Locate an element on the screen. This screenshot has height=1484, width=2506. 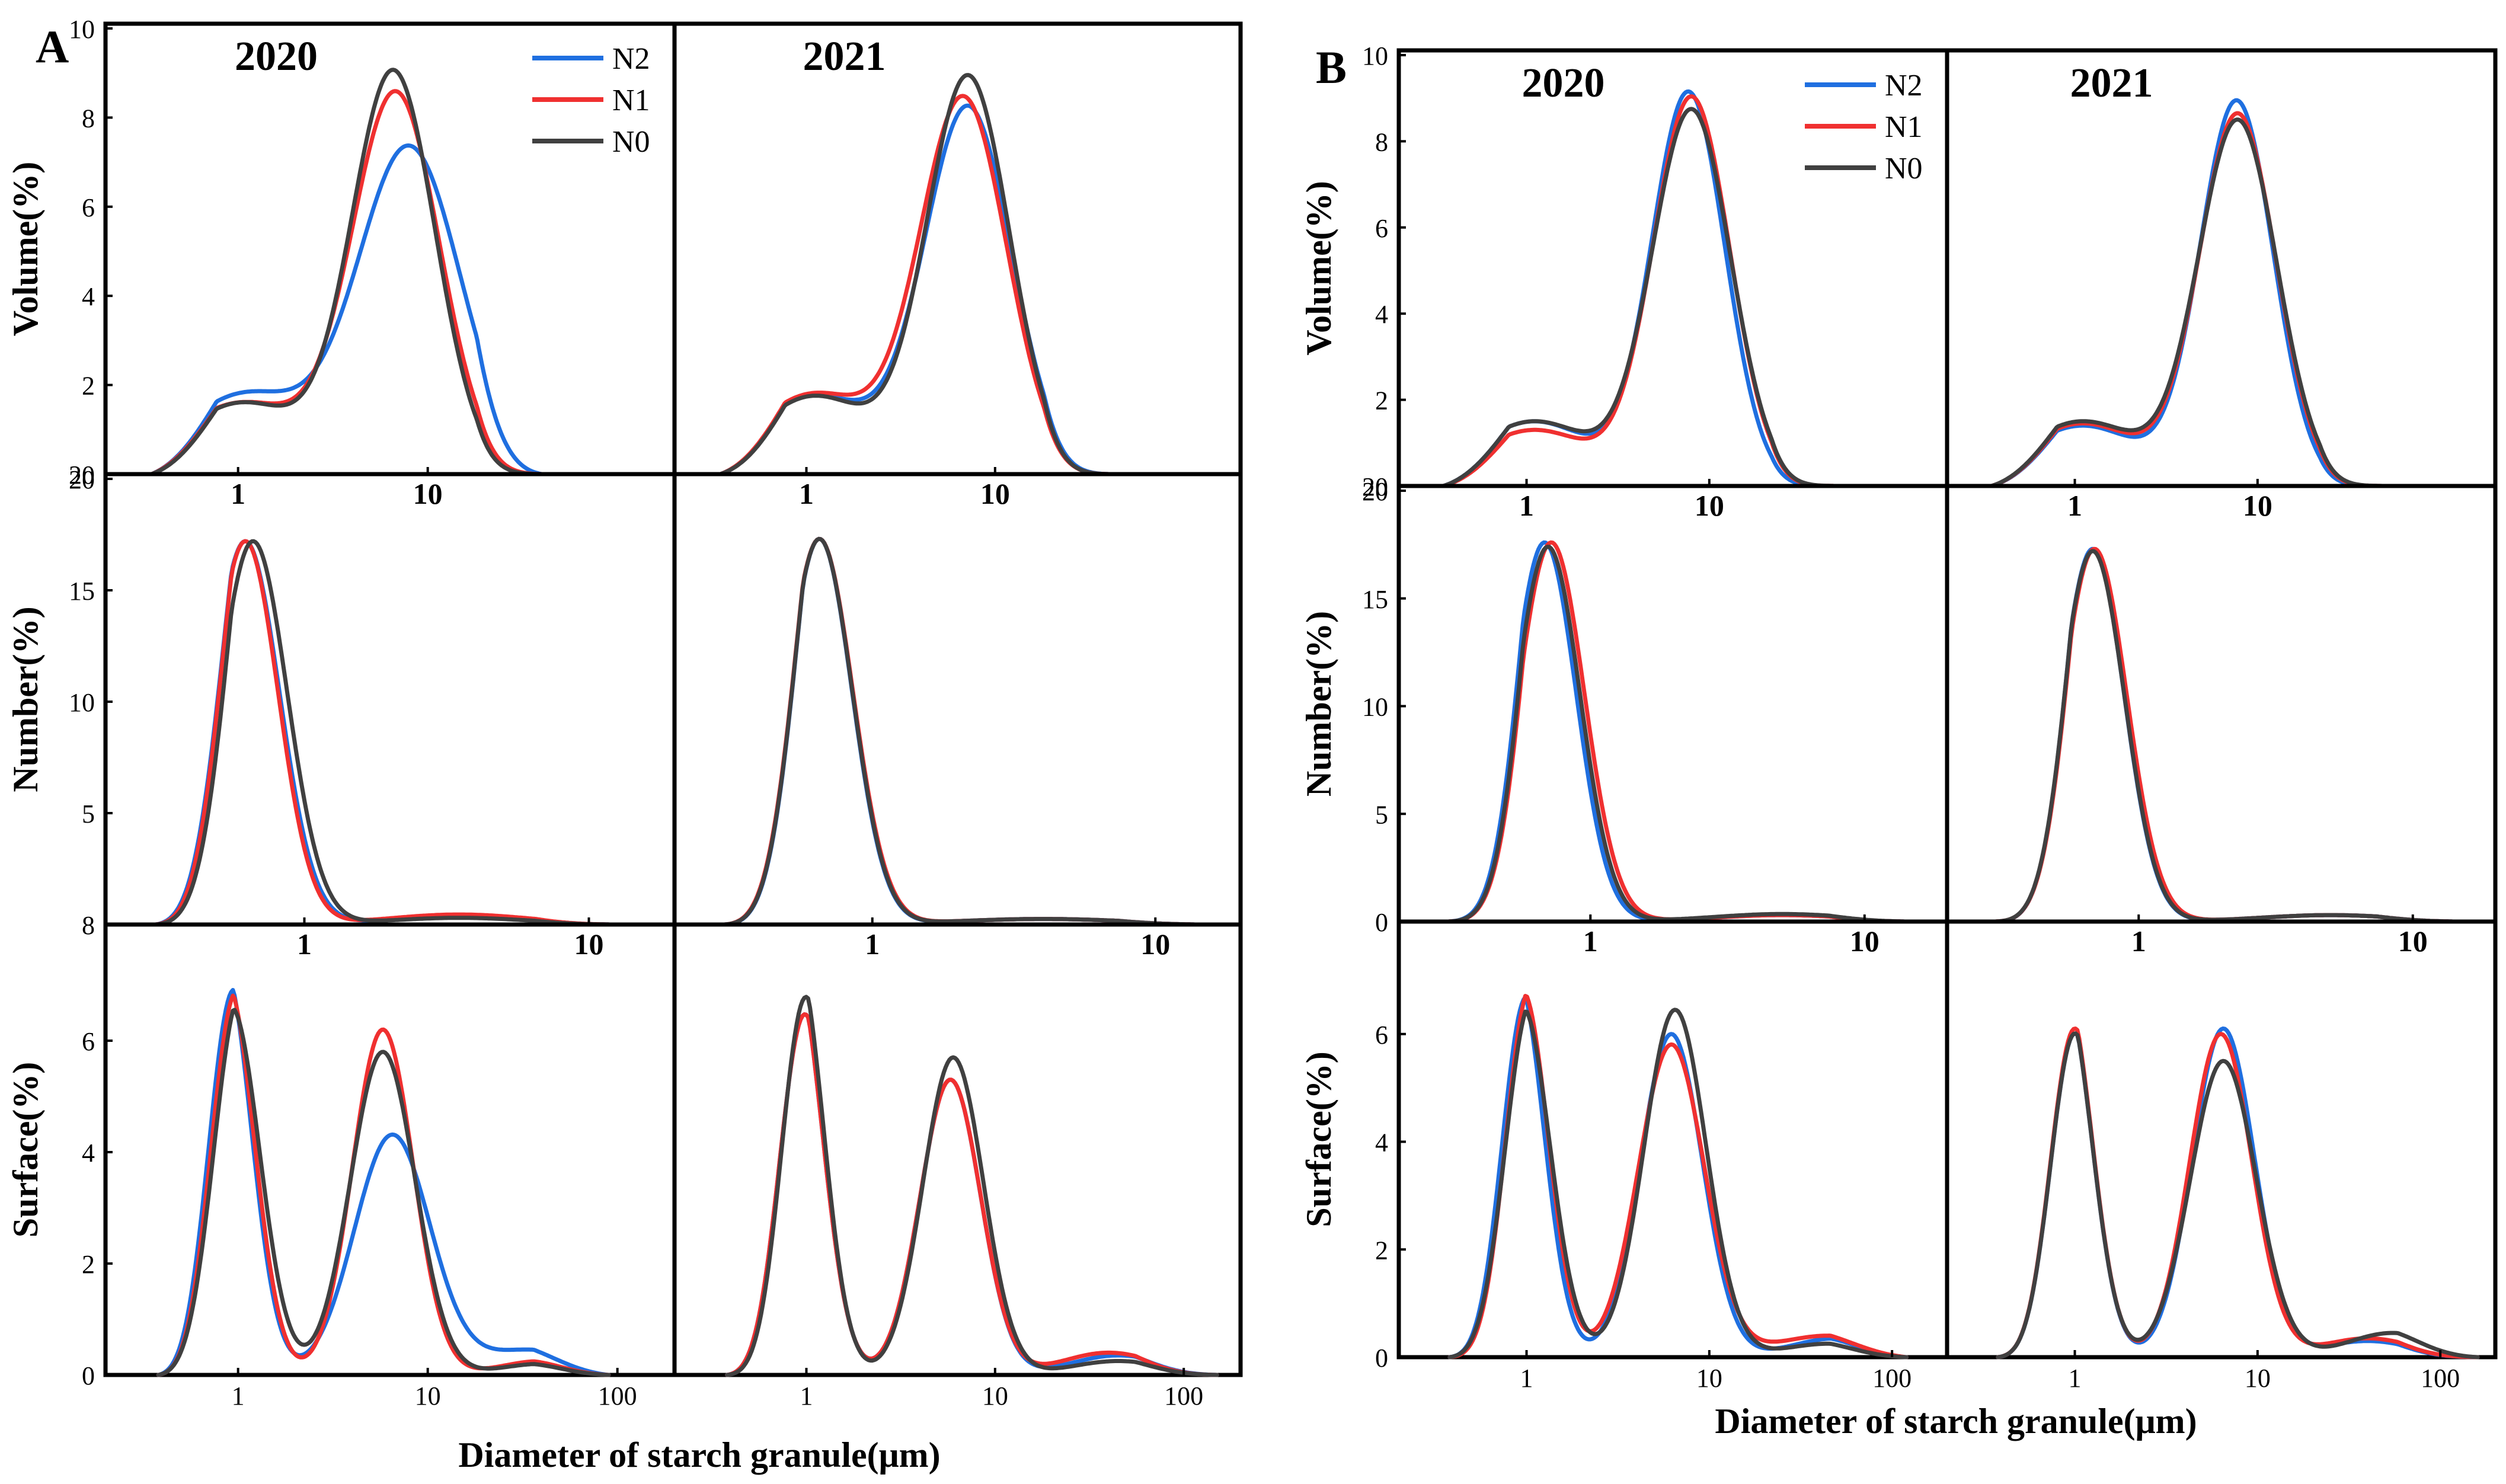
subplot-b-2020-8: 1 10 0 5 10 15 20 Number(%) is located at coordinates (1624, 717).